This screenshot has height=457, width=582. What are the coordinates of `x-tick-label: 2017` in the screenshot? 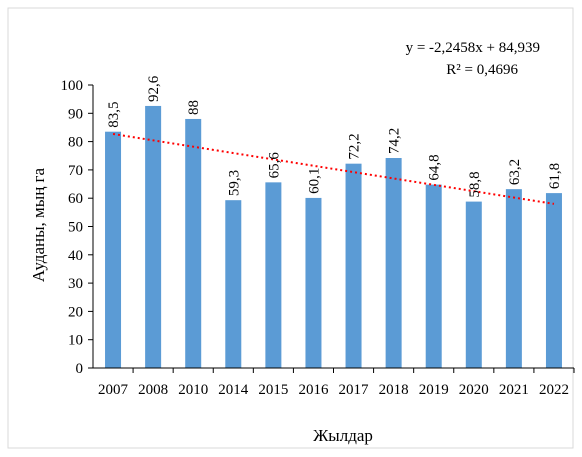 It's located at (354, 390).